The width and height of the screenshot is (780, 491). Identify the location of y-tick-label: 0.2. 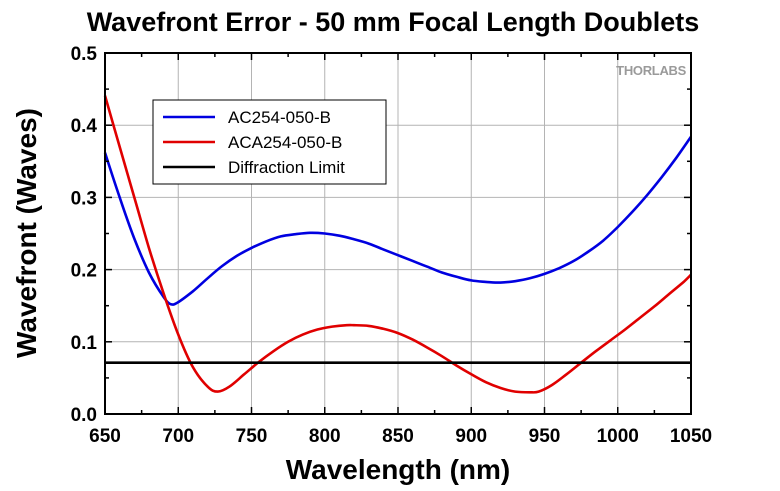
(84, 271).